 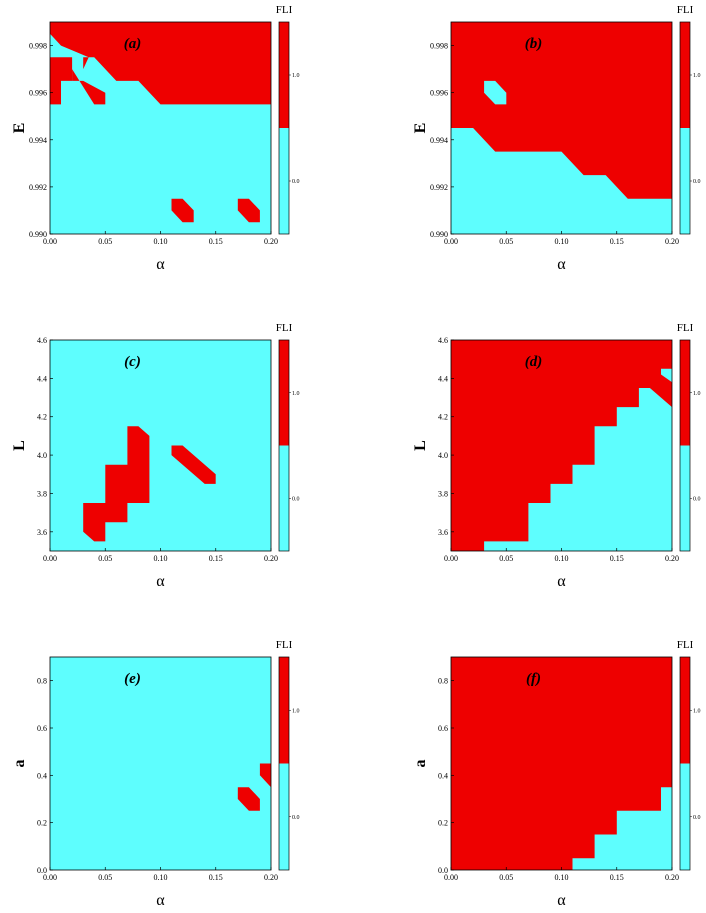 What do you see at coordinates (132, 679) in the screenshot?
I see `panel-label: (e)` at bounding box center [132, 679].